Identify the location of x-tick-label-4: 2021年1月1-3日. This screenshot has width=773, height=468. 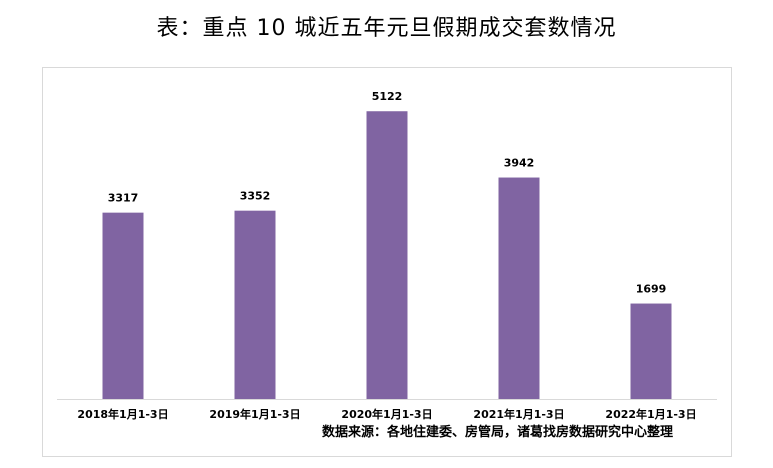
(518, 414).